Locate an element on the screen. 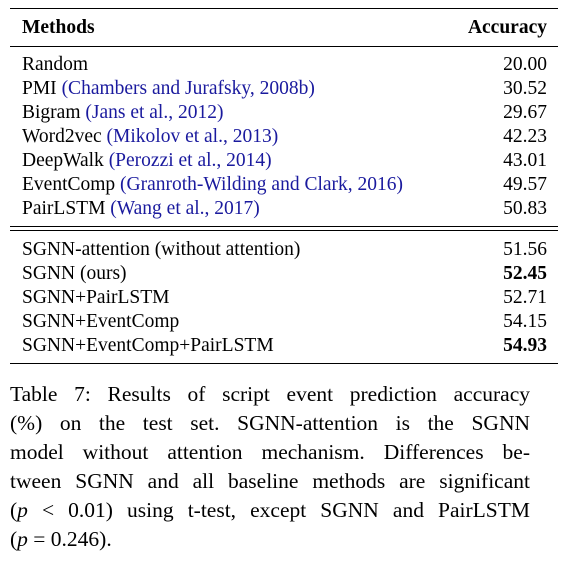 Image resolution: width=566 pixels, height=576 pixels. accuracy-value: 51.56 is located at coordinates (525, 249).